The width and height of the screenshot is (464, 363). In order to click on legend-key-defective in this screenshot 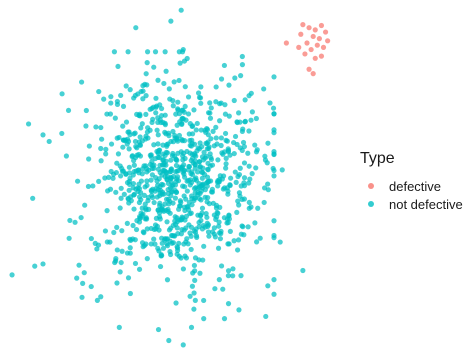, I will do `click(371, 186)`.